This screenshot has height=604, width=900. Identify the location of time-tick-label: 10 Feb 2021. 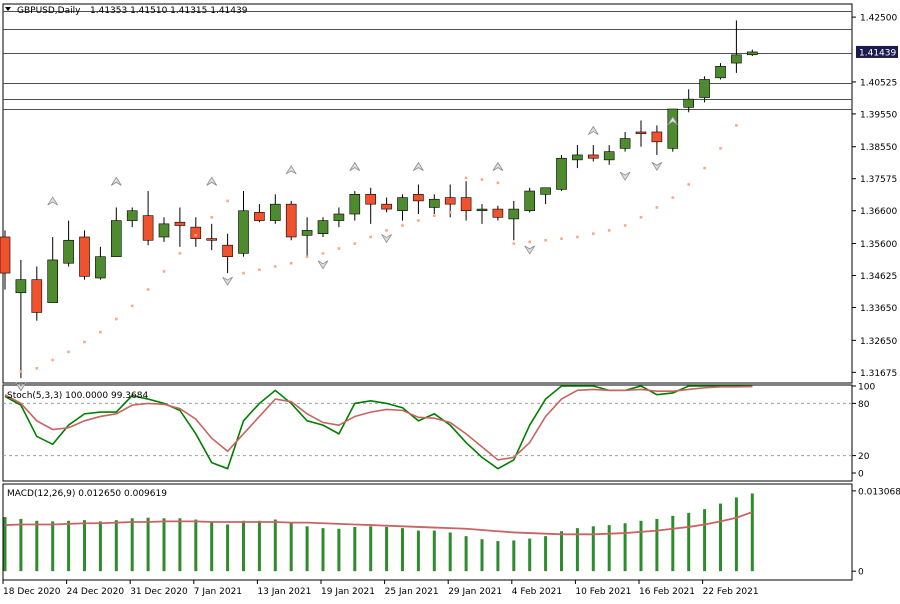
(603, 592).